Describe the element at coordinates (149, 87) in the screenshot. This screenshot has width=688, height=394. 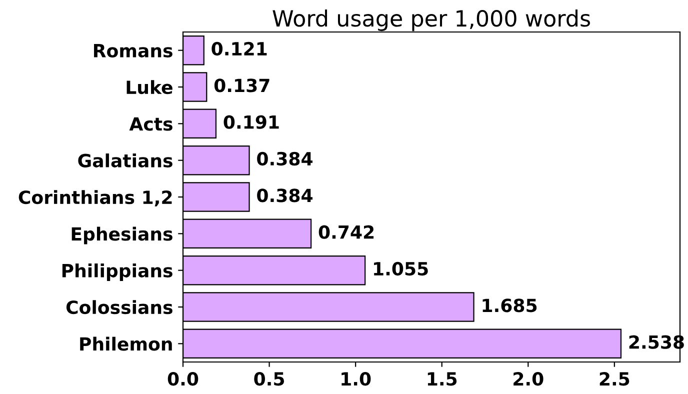
I see `y-tick-label: Luke` at that location.